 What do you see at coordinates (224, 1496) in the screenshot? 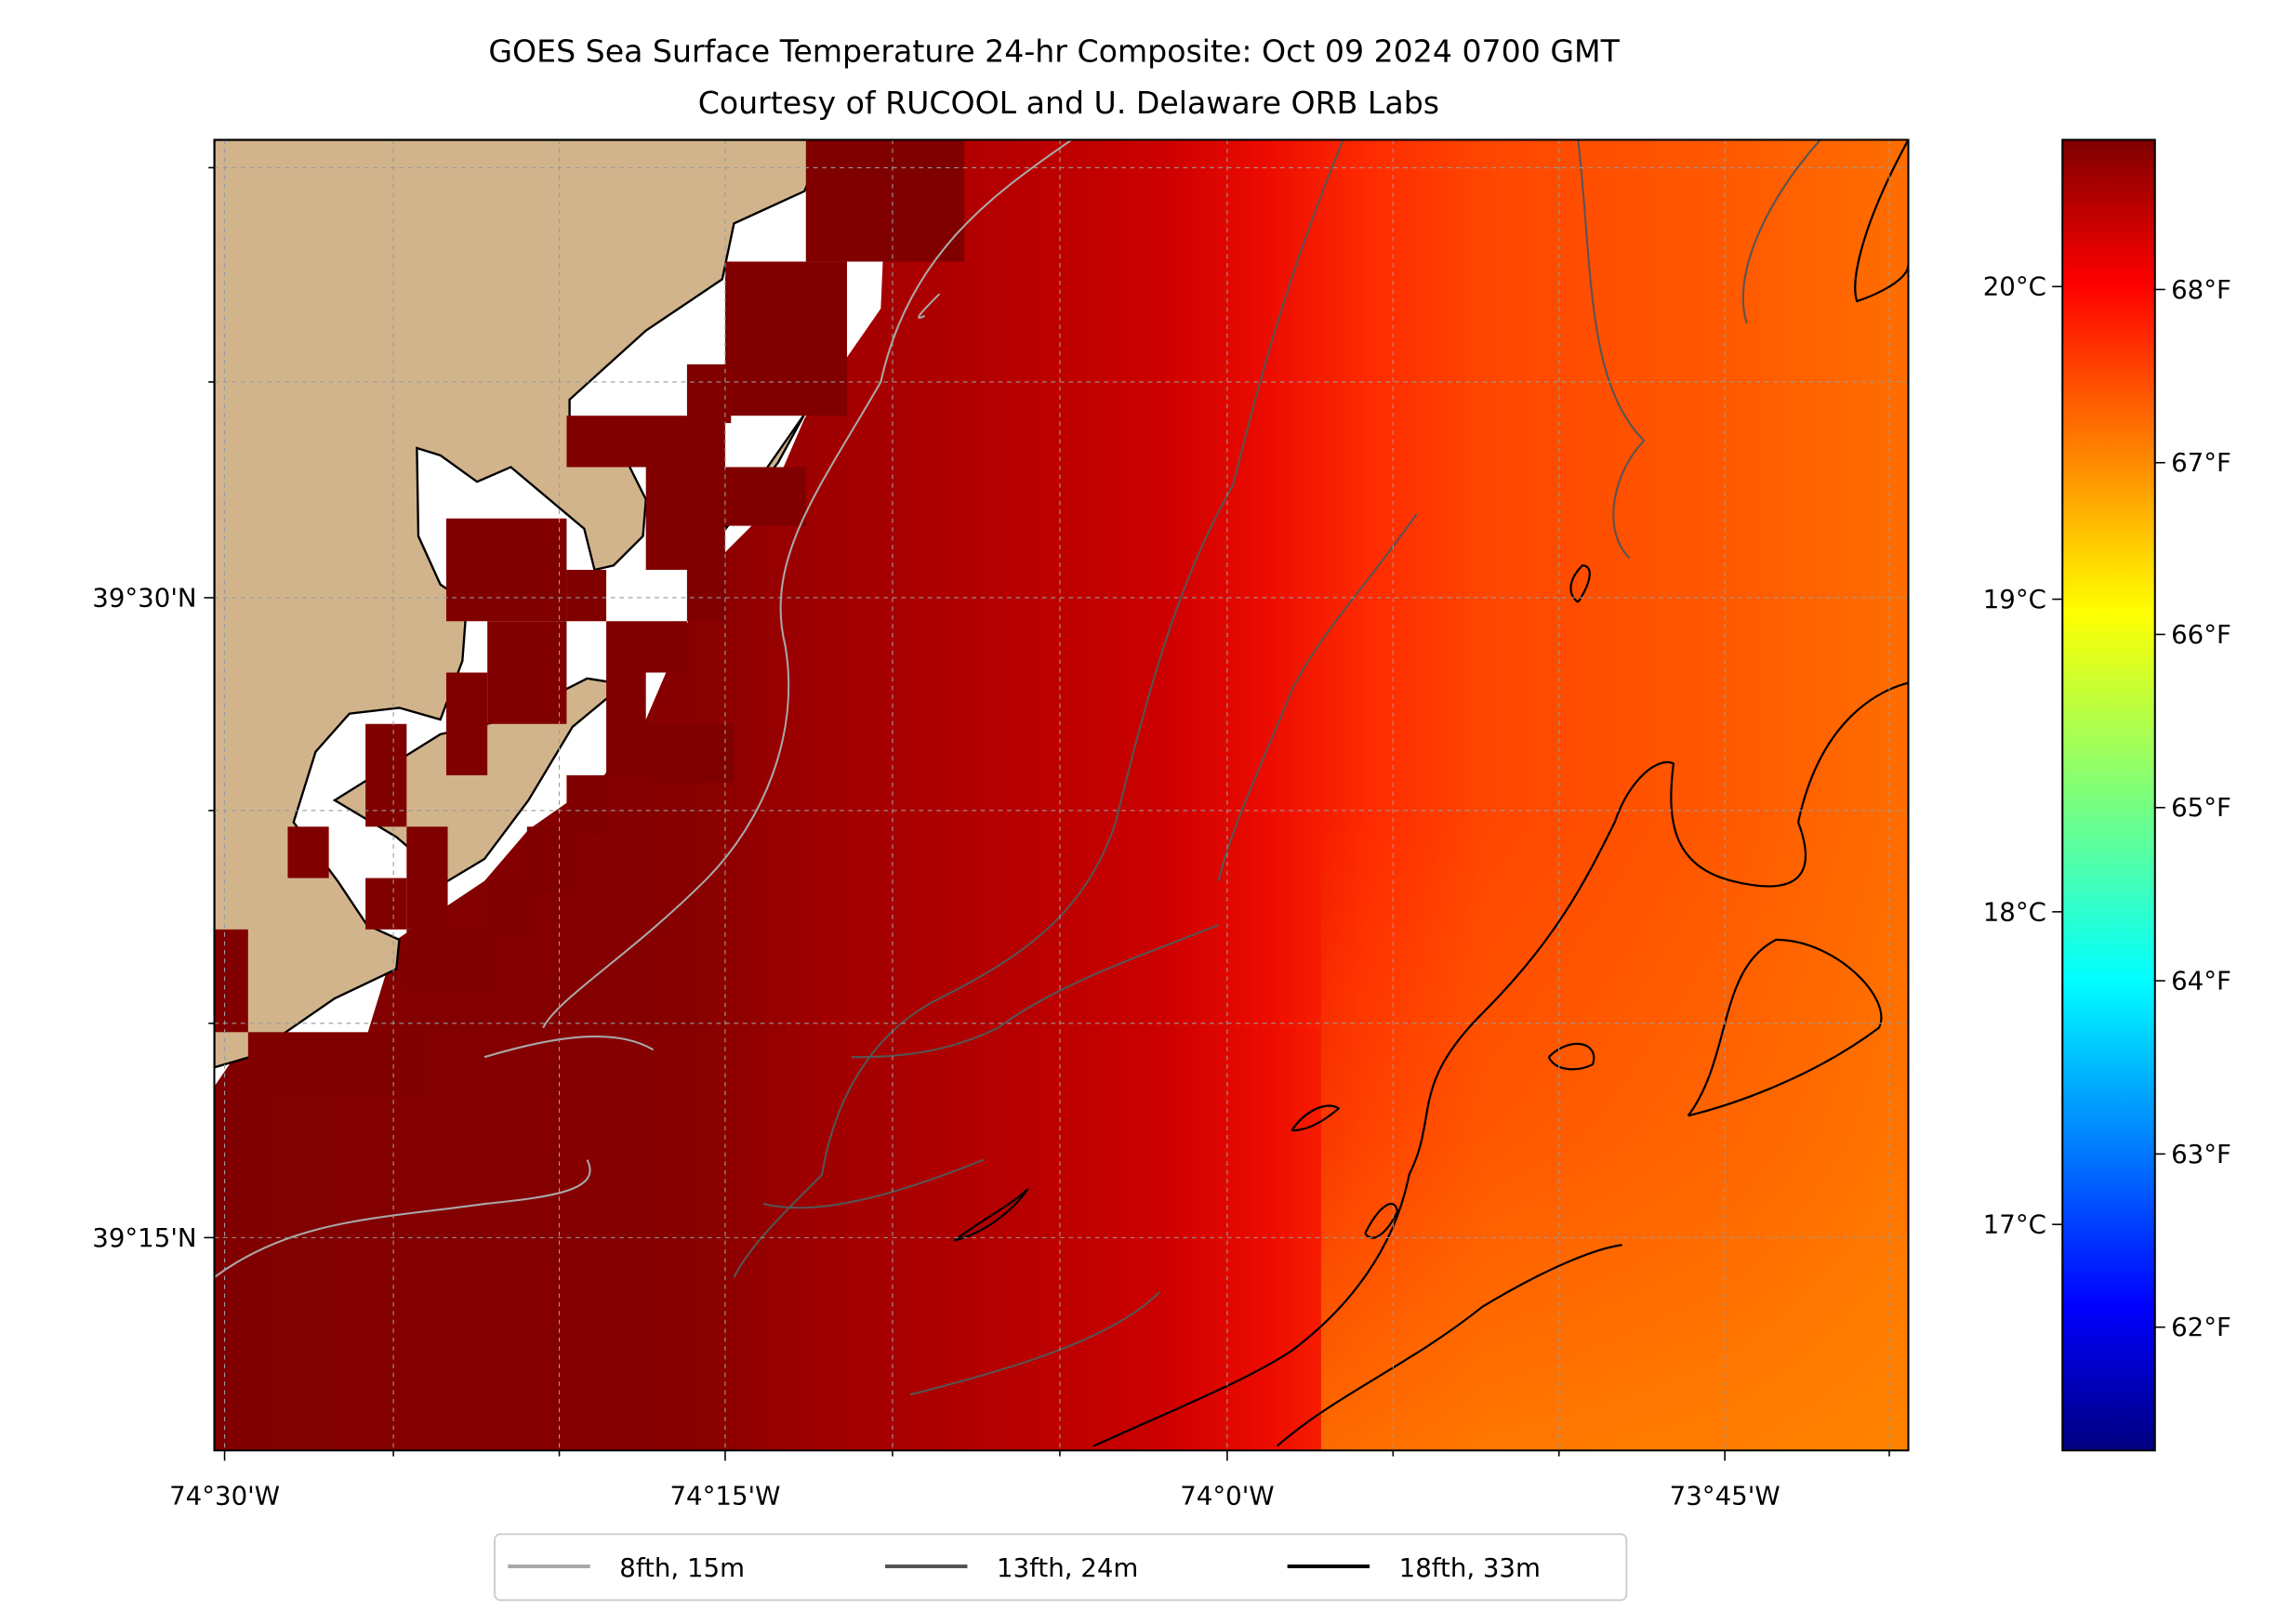
I see `x-tick-label: 74°30'W` at bounding box center [224, 1496].